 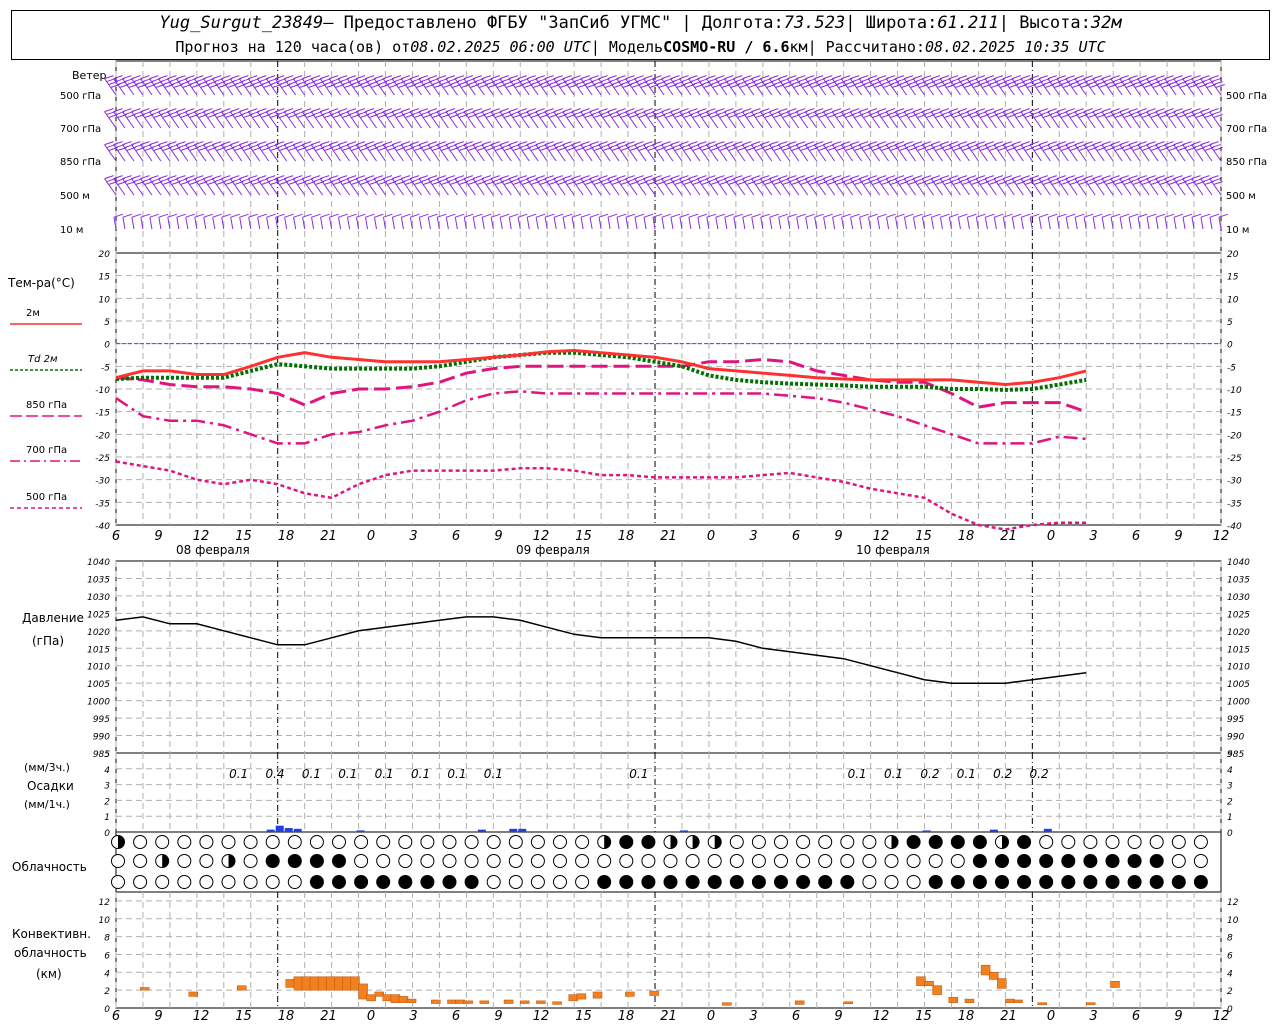 I want to click on conv-label-2: облачность, so click(x=50, y=953).